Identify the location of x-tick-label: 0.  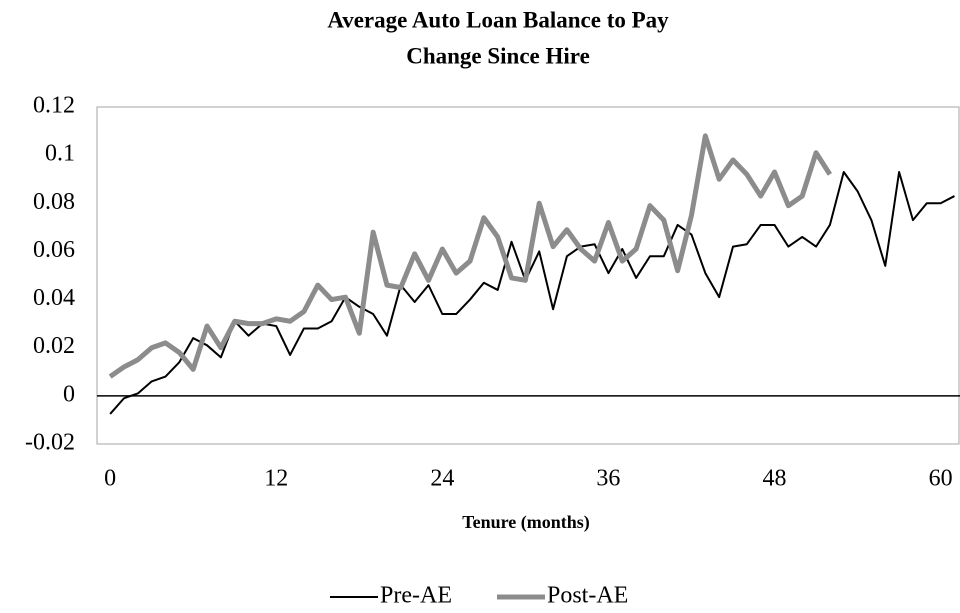
(110, 479).